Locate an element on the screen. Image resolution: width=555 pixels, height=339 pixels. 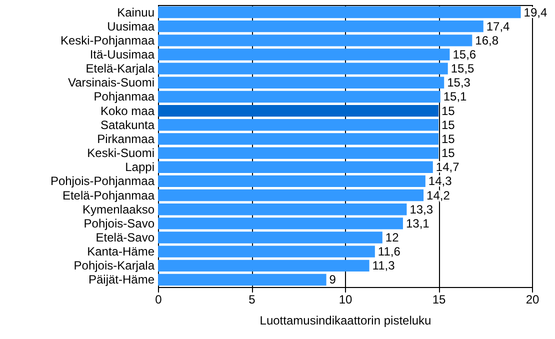
x-tick-label: 15 is located at coordinates (439, 299).